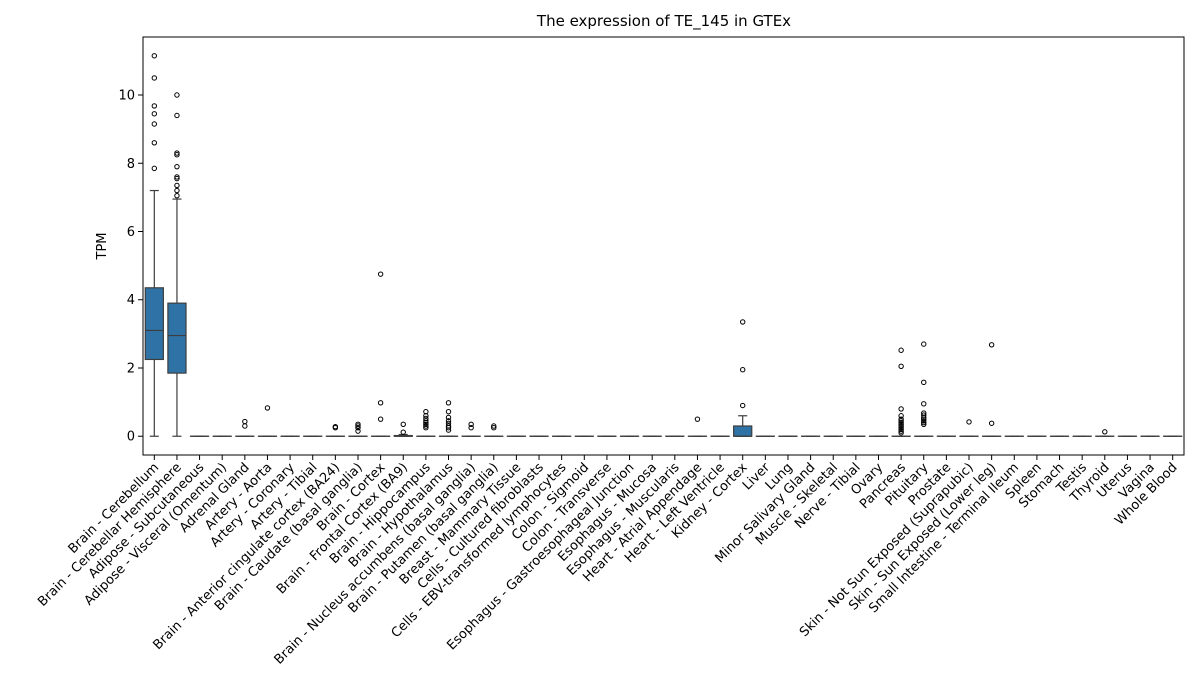 The width and height of the screenshot is (1200, 700). Describe the element at coordinates (131, 164) in the screenshot. I see `y-tick-label: 8` at that location.